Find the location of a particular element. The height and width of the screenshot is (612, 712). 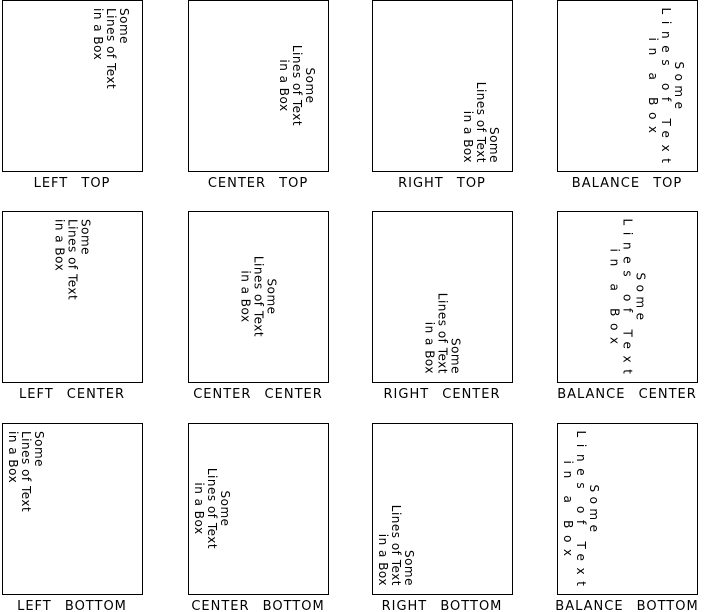

panel-label: CENTER BOTTOM is located at coordinates (257, 605).